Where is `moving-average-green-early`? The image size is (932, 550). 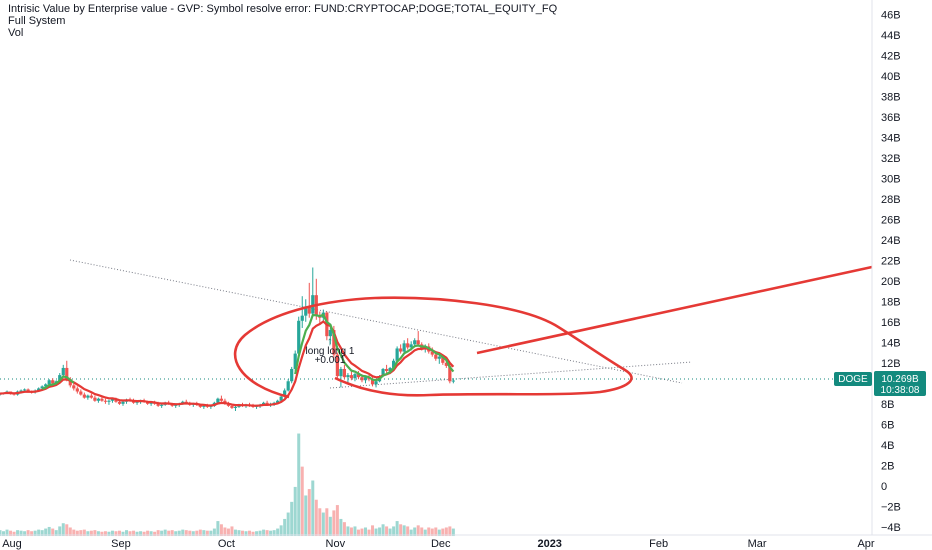 moving-average-green-early is located at coordinates (58, 383).